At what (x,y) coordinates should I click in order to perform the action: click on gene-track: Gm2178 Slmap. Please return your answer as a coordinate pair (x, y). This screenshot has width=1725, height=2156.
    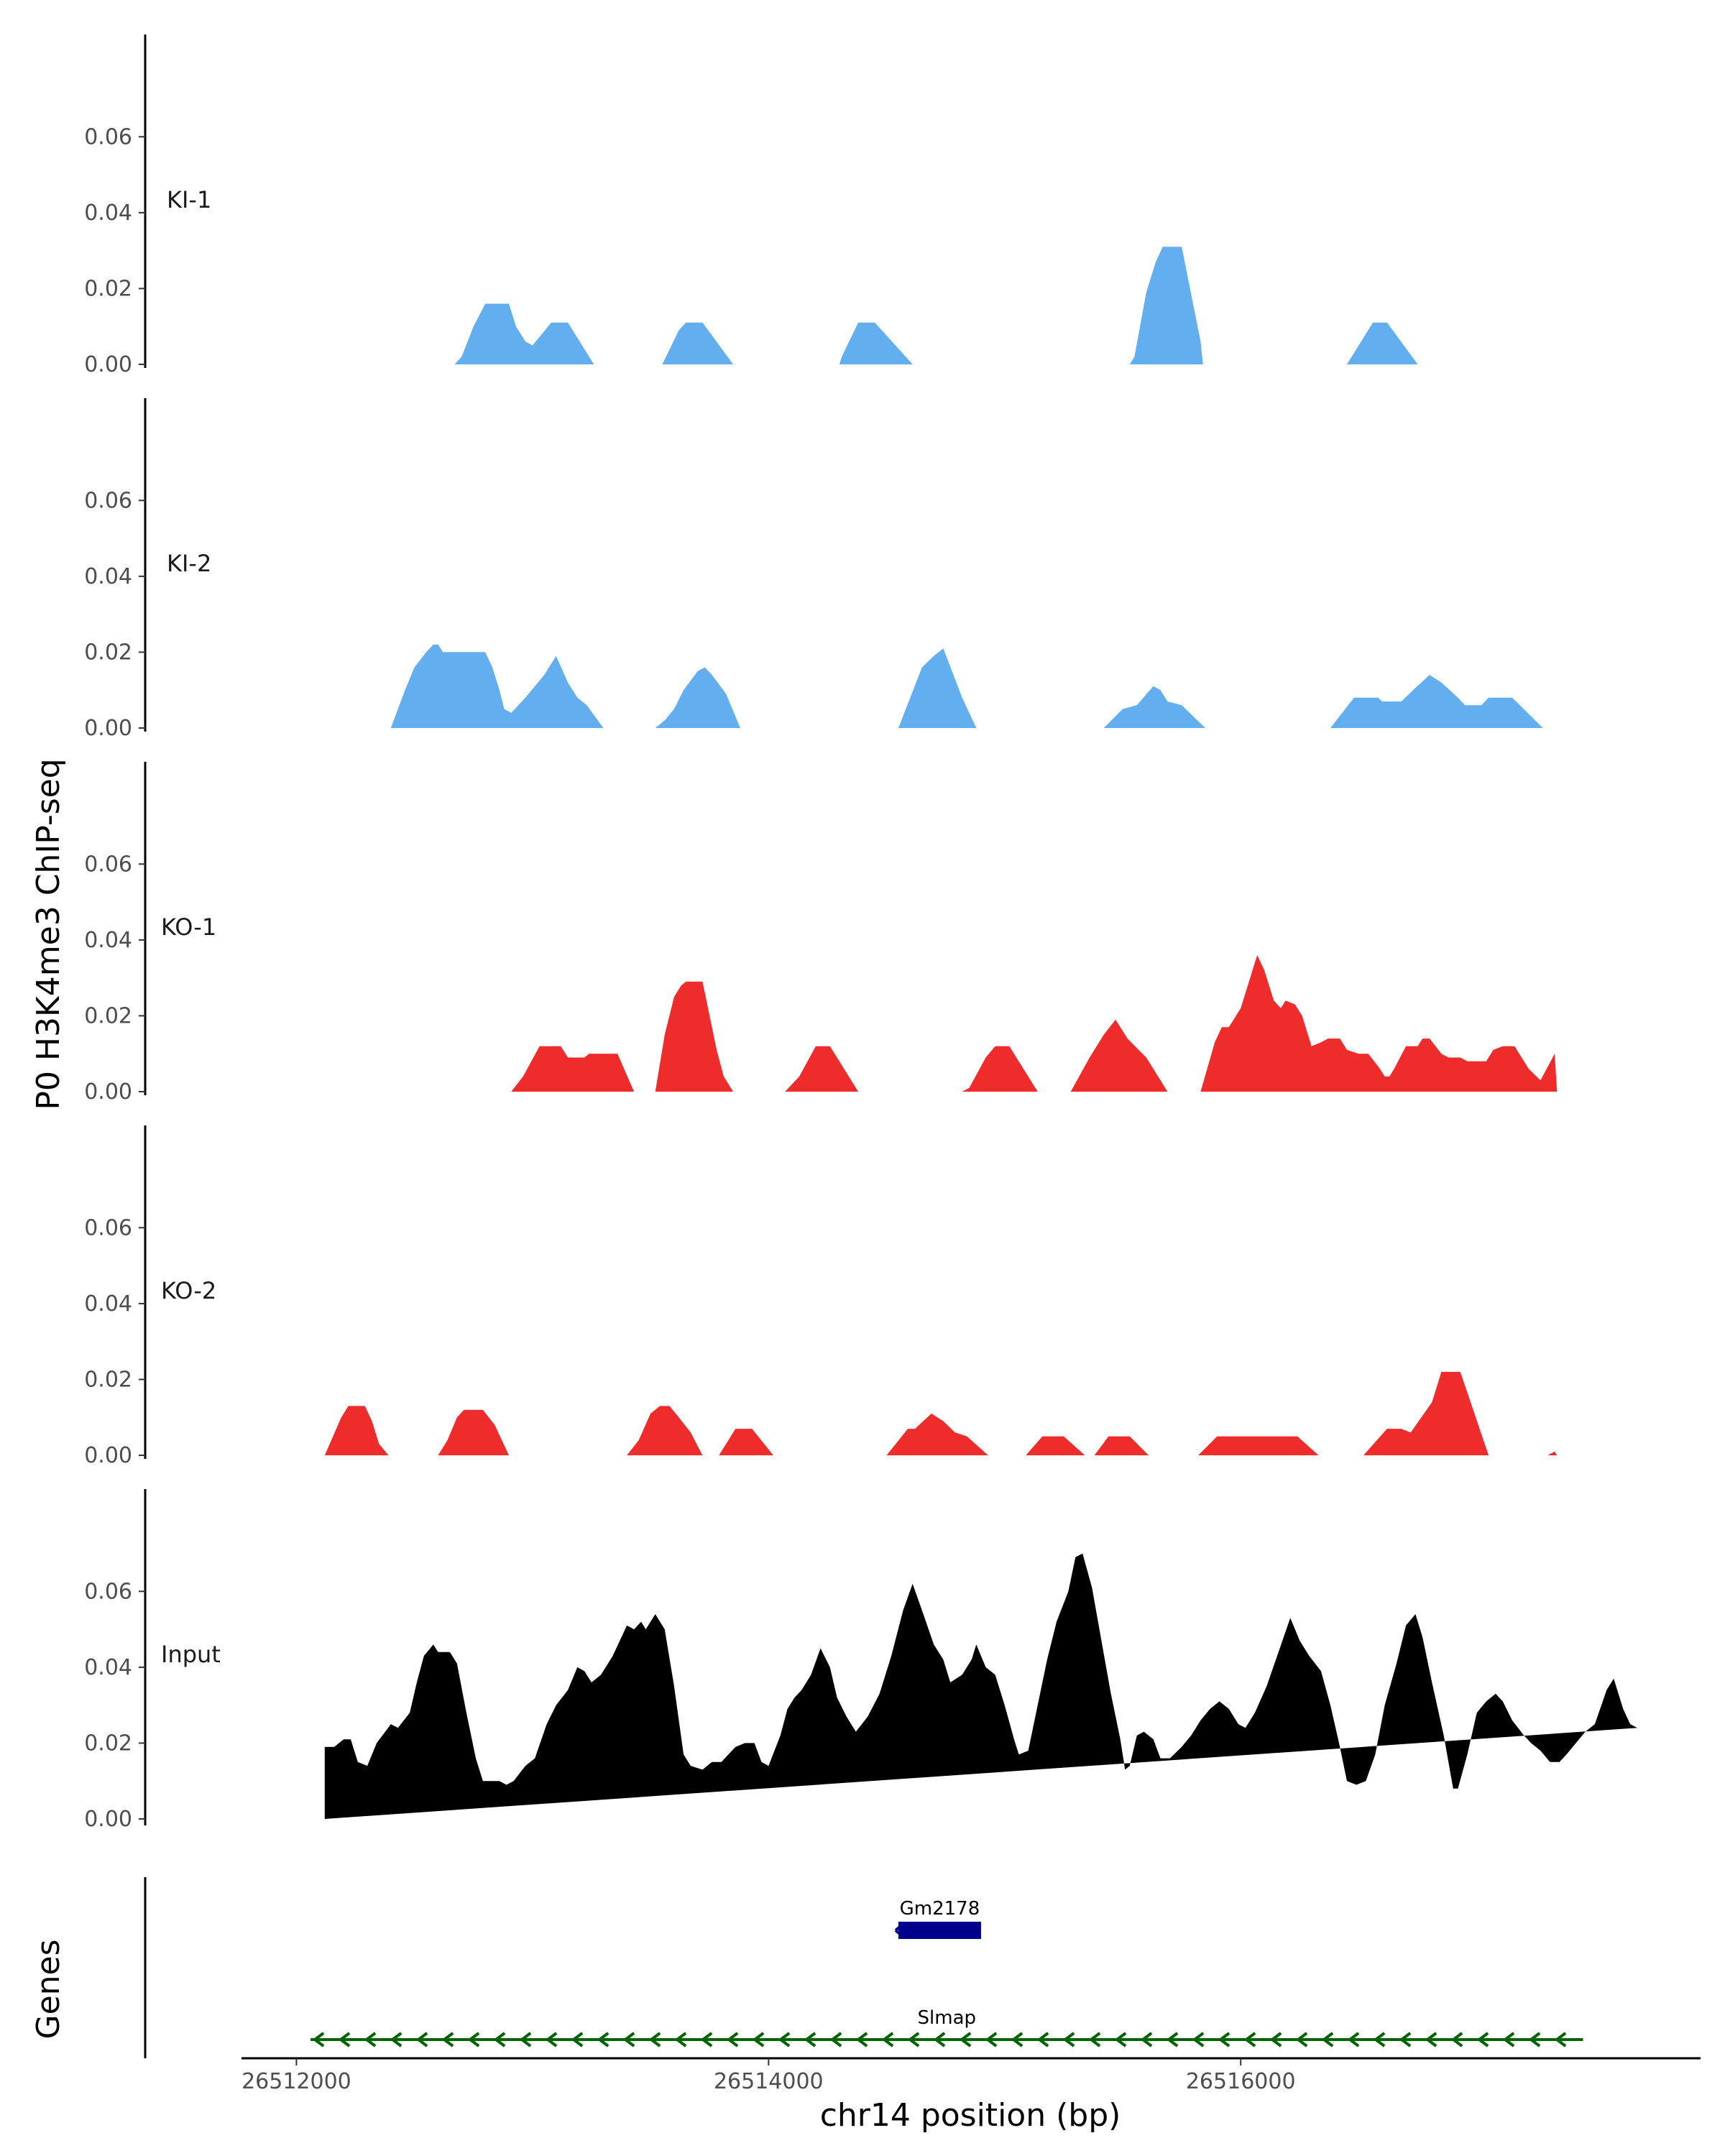
    Looking at the image, I should click on (863, 1967).